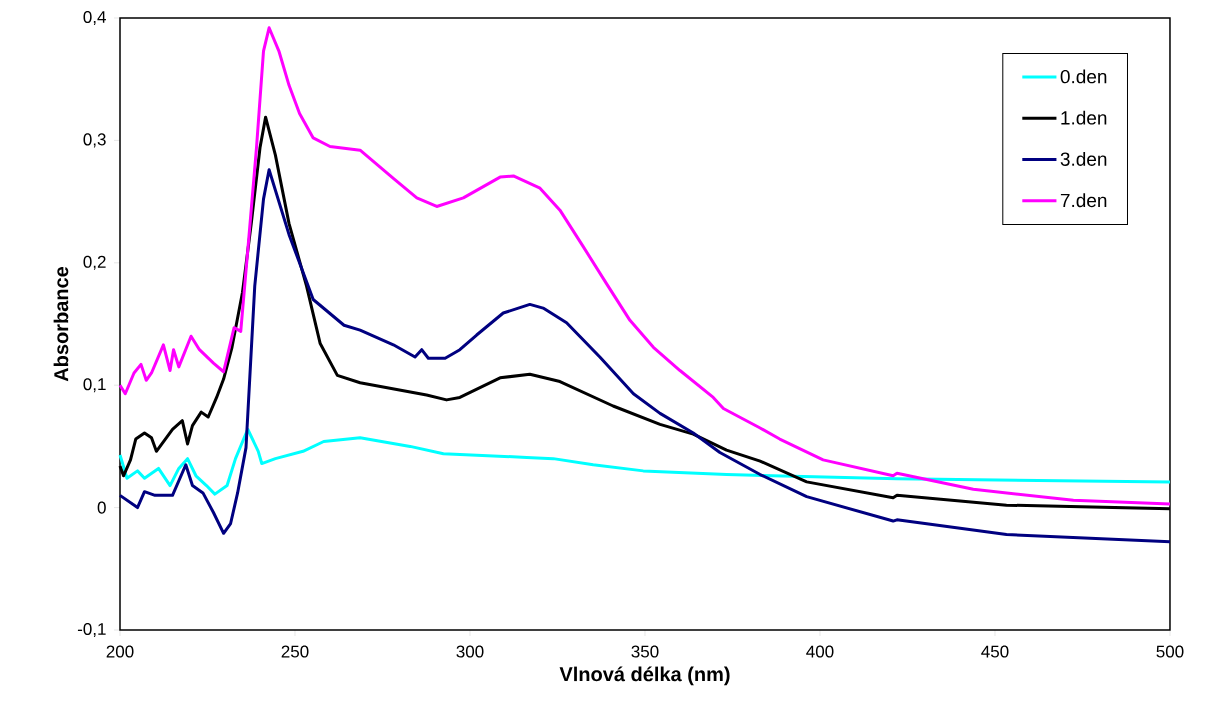 This screenshot has width=1205, height=724. Describe the element at coordinates (470, 651) in the screenshot. I see `x-tick-label: 300` at that location.